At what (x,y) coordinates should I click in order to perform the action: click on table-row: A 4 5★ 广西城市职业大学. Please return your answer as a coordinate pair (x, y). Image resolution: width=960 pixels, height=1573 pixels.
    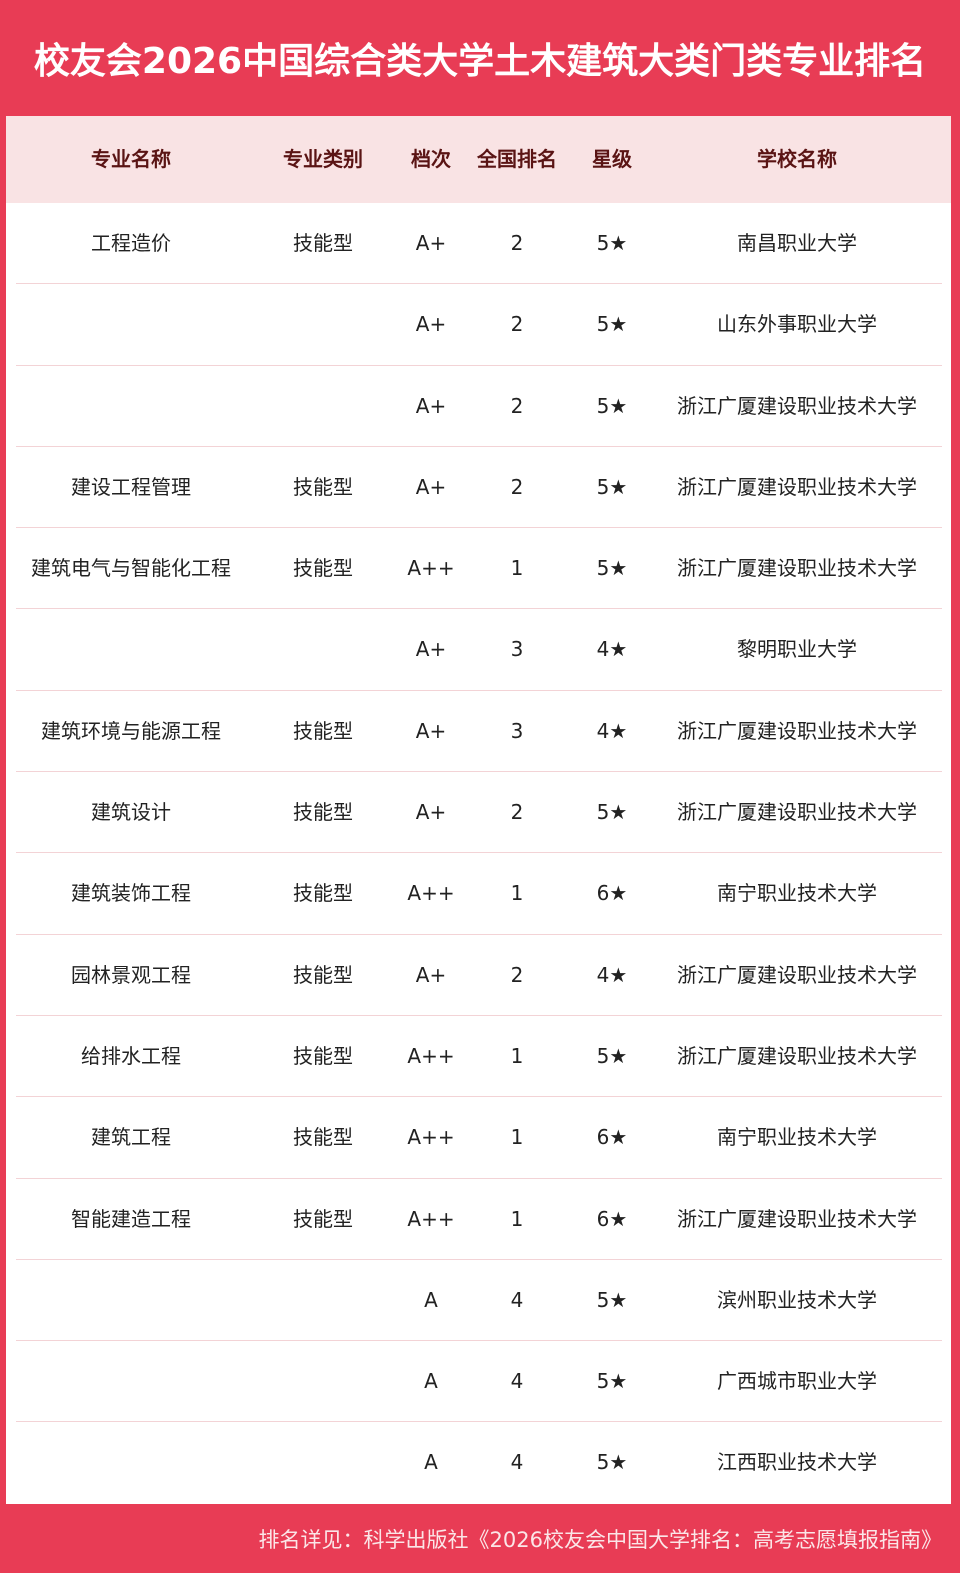
    Looking at the image, I should click on (479, 1382).